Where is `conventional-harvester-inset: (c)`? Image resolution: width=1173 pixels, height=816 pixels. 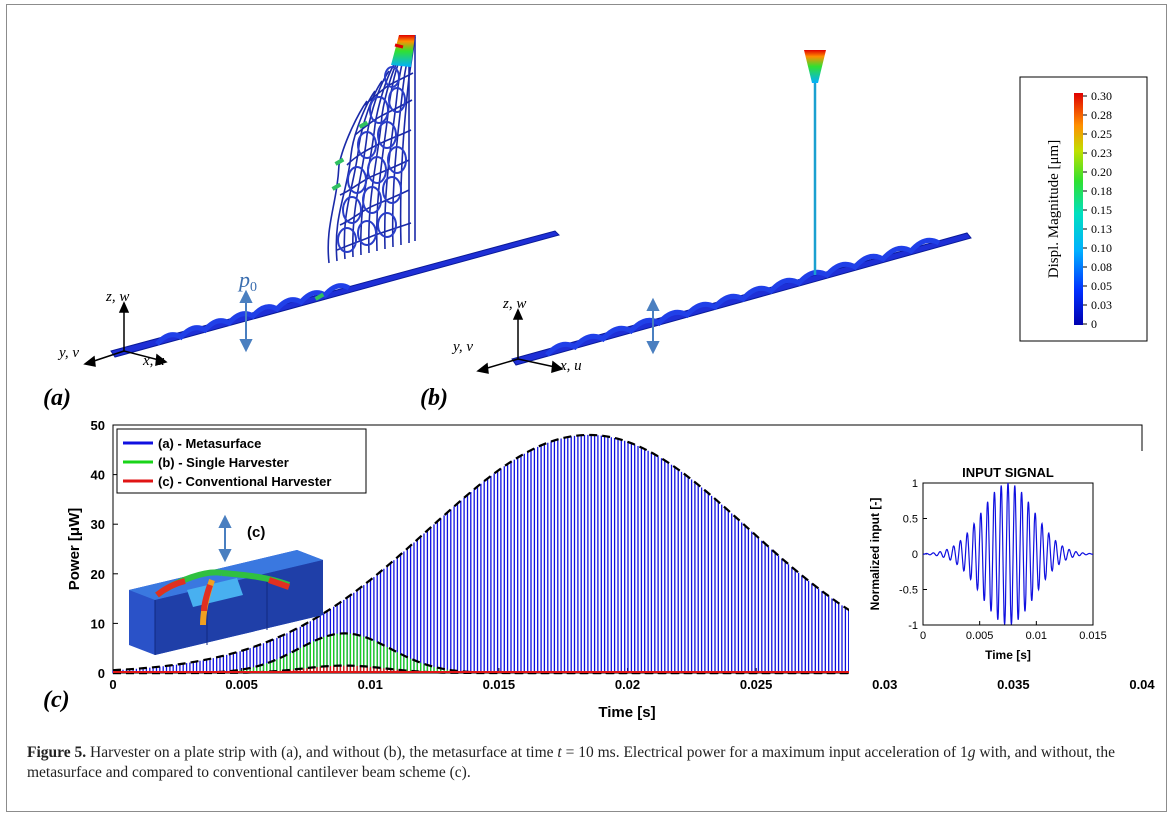 conventional-harvester-inset: (c) is located at coordinates (226, 584).